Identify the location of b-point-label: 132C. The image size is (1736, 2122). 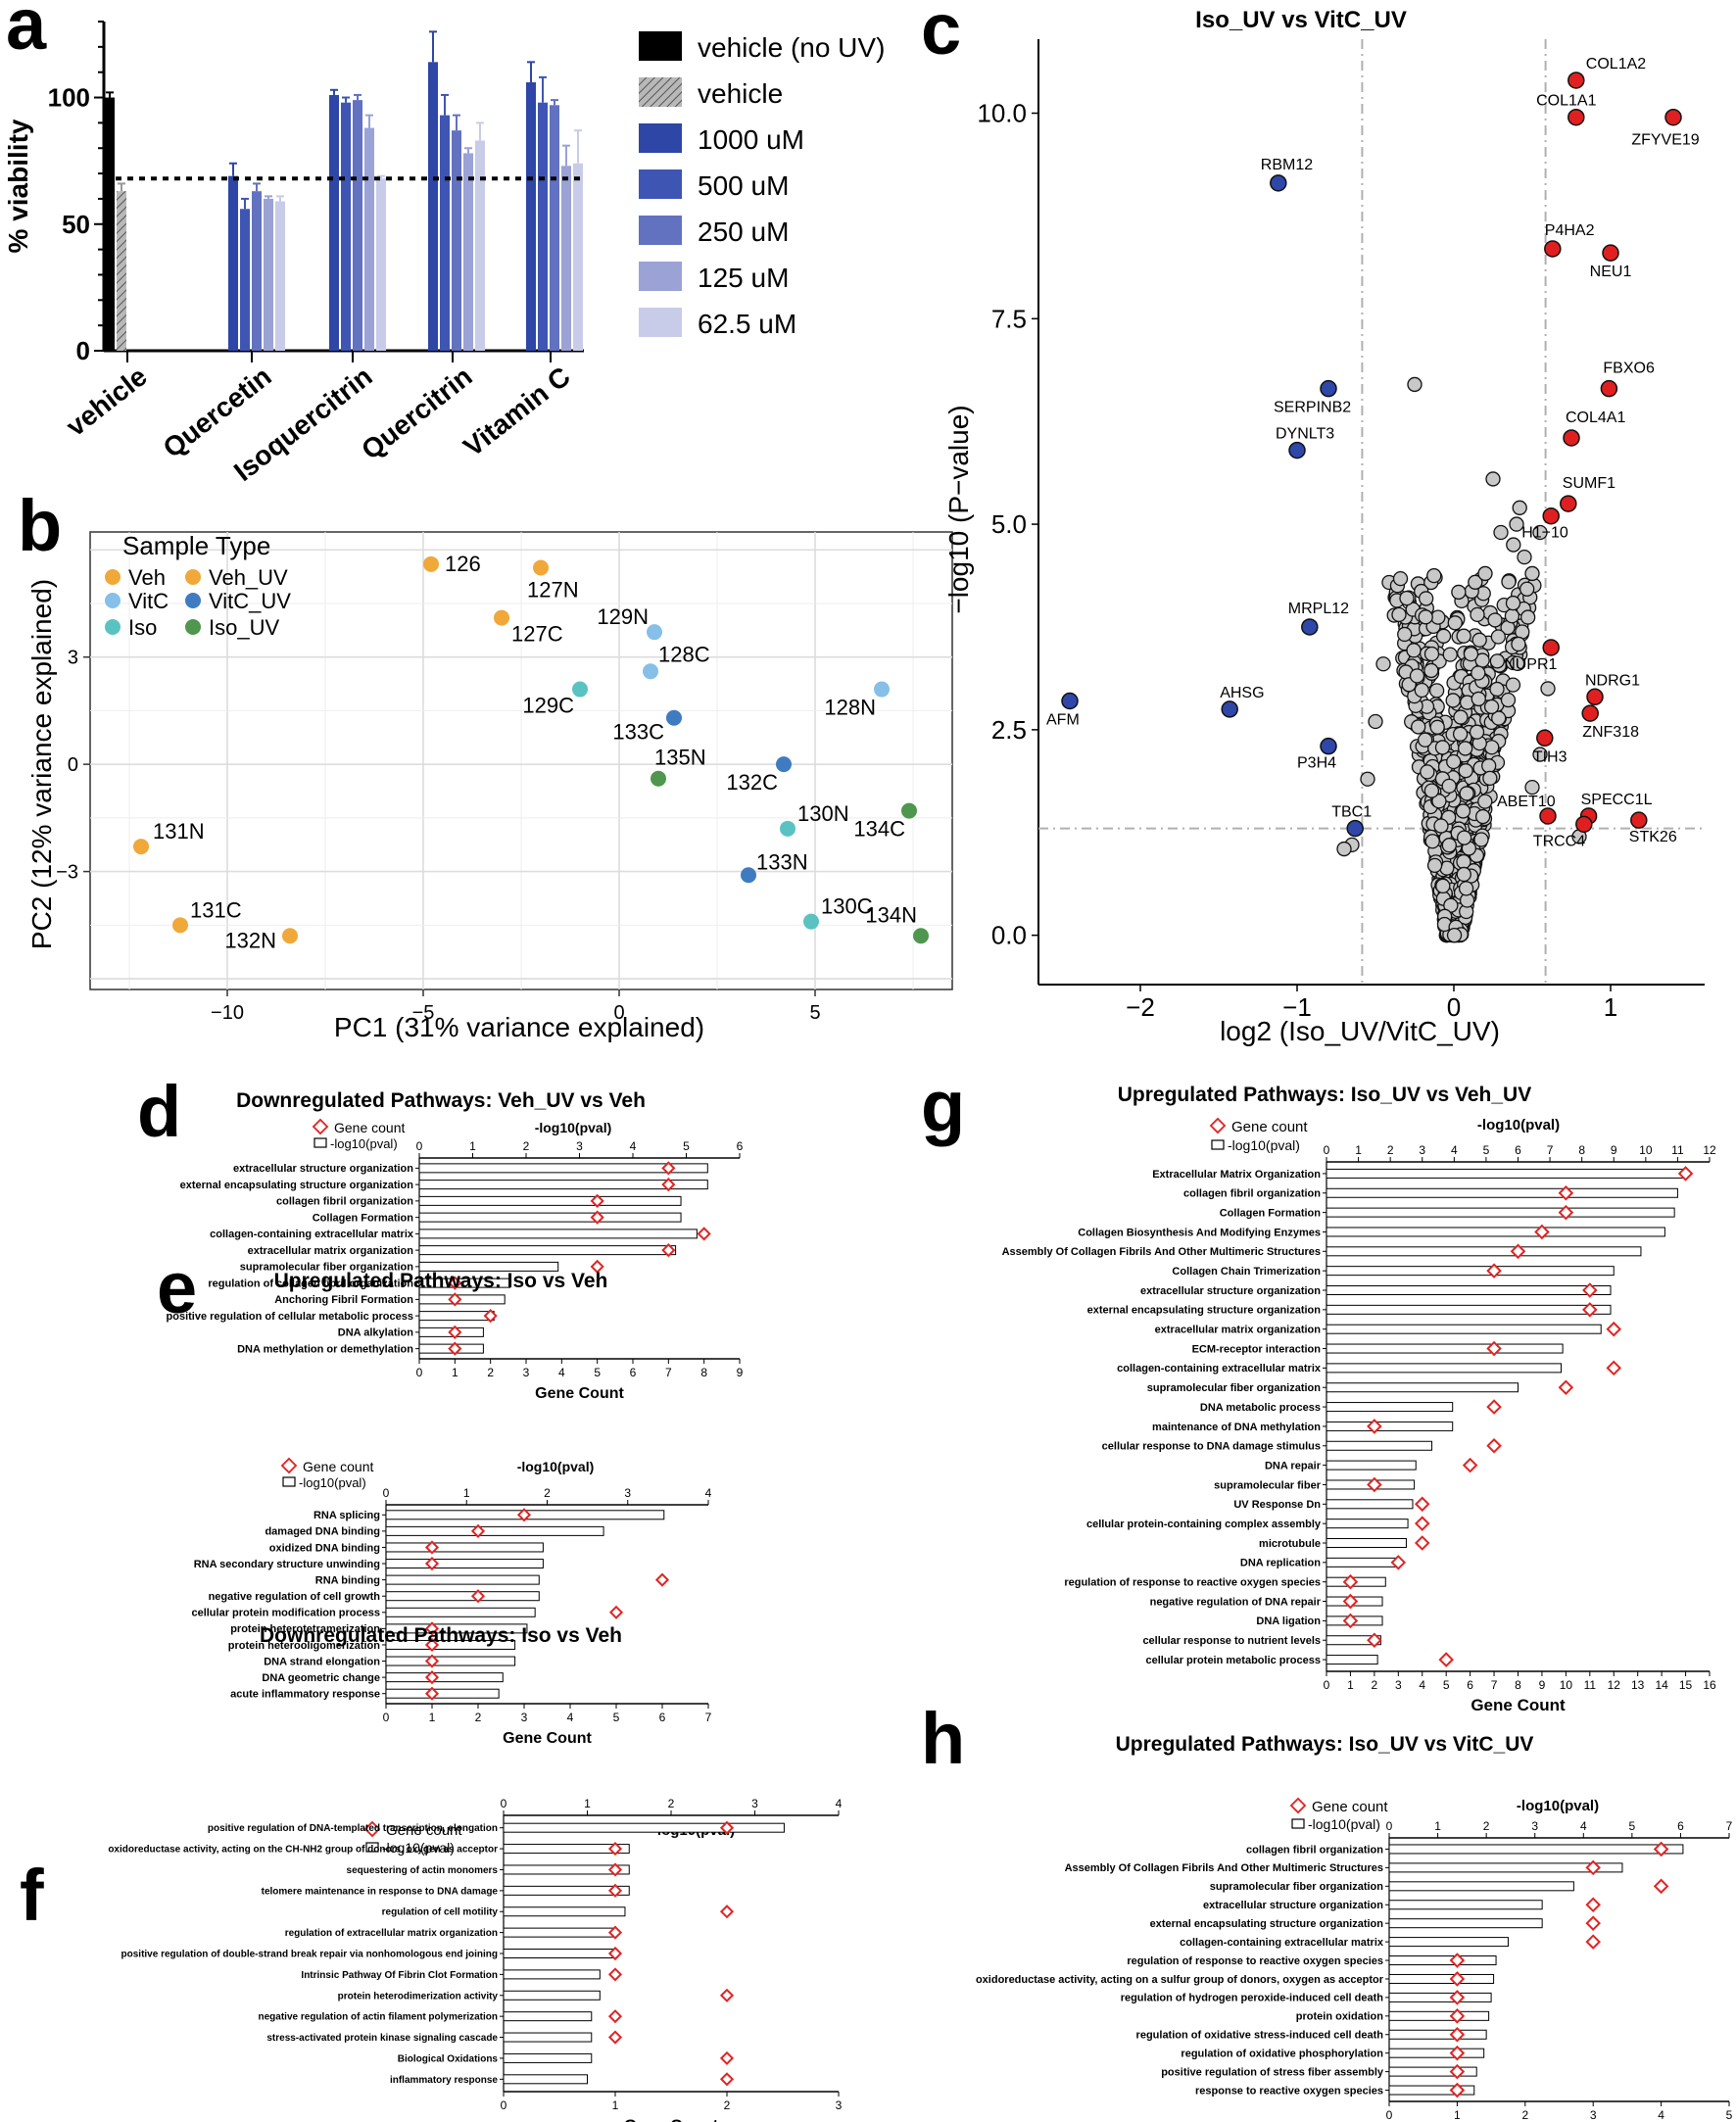
(752, 782).